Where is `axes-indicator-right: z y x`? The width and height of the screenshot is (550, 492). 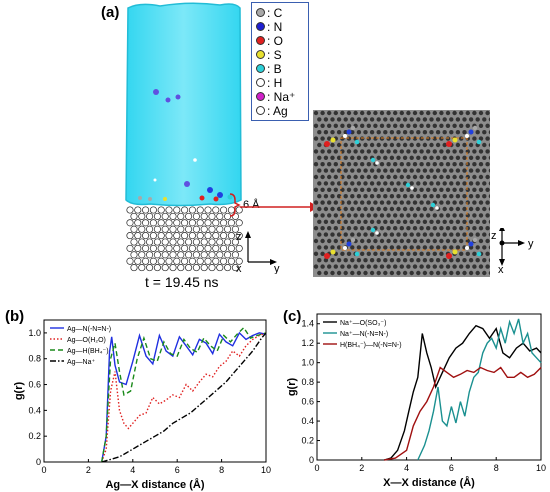 axes-indicator-right: z y x is located at coordinates (512, 251).